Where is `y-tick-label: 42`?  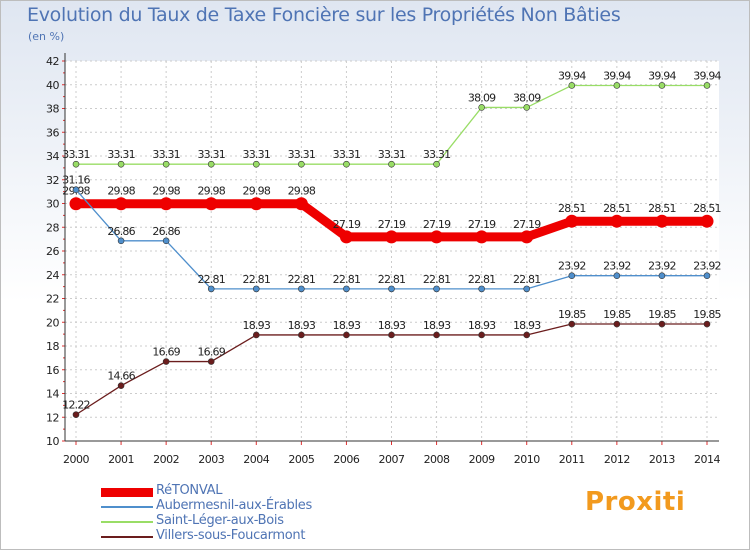
y-tick-label: 42 is located at coordinates (52, 61).